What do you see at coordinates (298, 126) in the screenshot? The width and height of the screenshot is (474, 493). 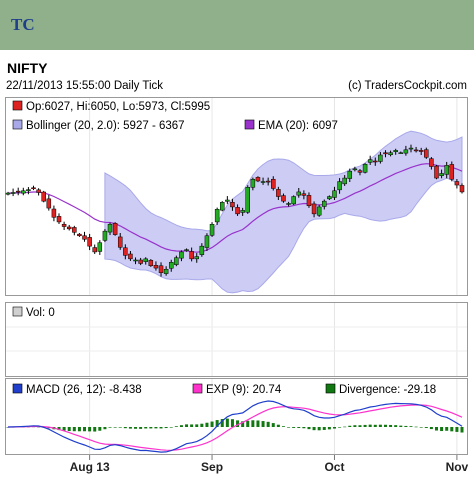 I see `ema-legend: EMA (20): 6097` at bounding box center [298, 126].